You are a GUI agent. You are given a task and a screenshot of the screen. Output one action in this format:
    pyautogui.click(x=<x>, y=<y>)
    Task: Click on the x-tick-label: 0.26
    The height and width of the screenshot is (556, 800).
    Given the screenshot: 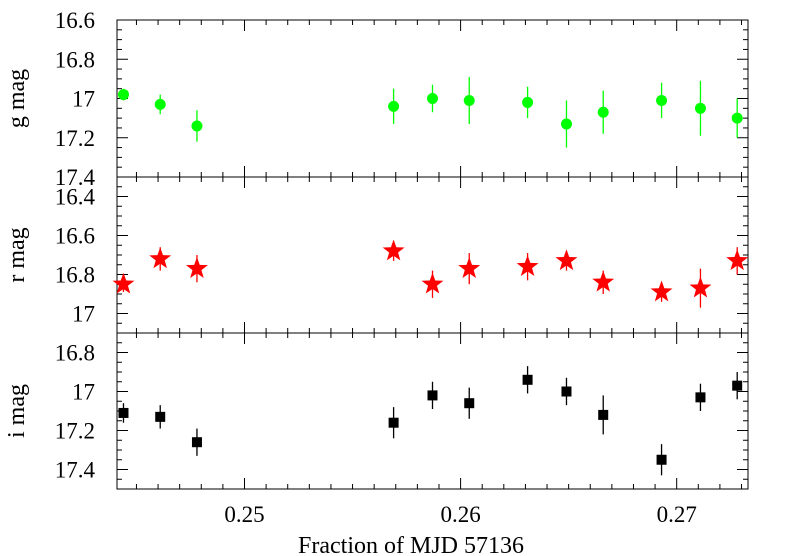 What is the action you would take?
    pyautogui.click(x=460, y=514)
    